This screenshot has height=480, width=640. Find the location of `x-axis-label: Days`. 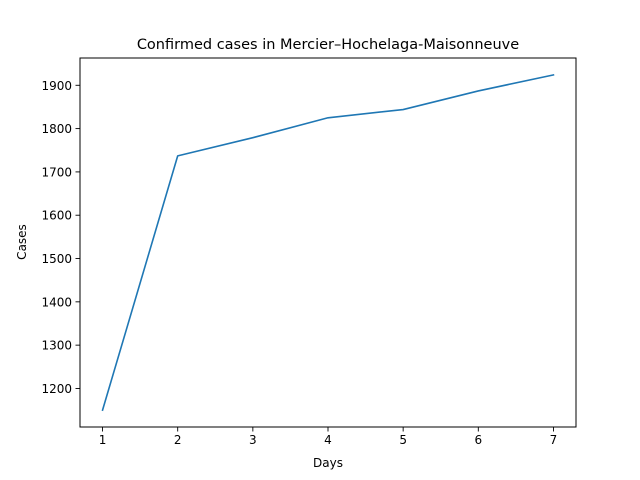

x-axis-label: Days is located at coordinates (328, 463).